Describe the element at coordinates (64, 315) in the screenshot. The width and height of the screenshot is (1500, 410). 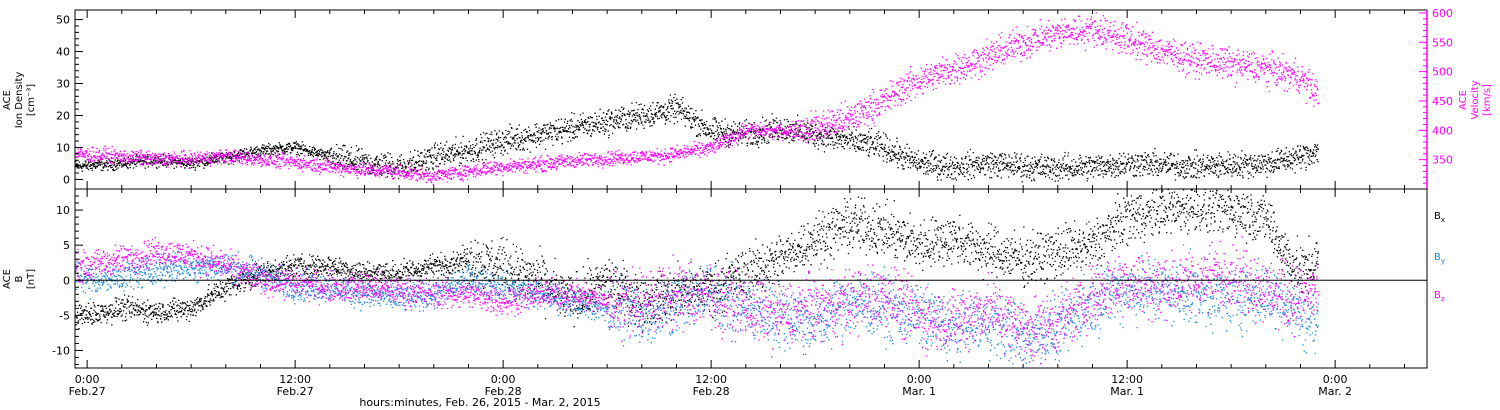
I see `y-tick-label: -5` at that location.